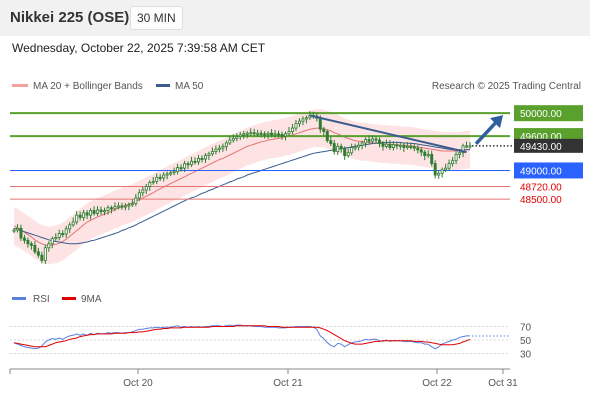  What do you see at coordinates (496, 122) in the screenshot?
I see `target-arrow-head` at bounding box center [496, 122].